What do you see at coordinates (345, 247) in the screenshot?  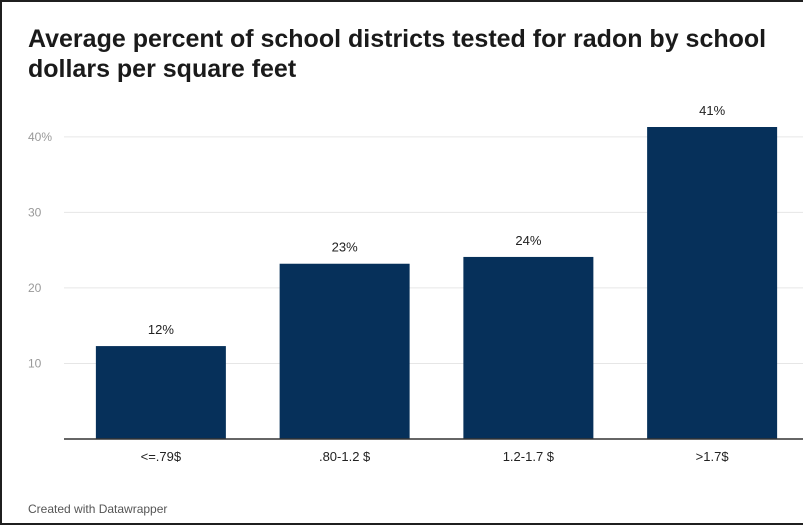 I see `data-label: 23%` at bounding box center [345, 247].